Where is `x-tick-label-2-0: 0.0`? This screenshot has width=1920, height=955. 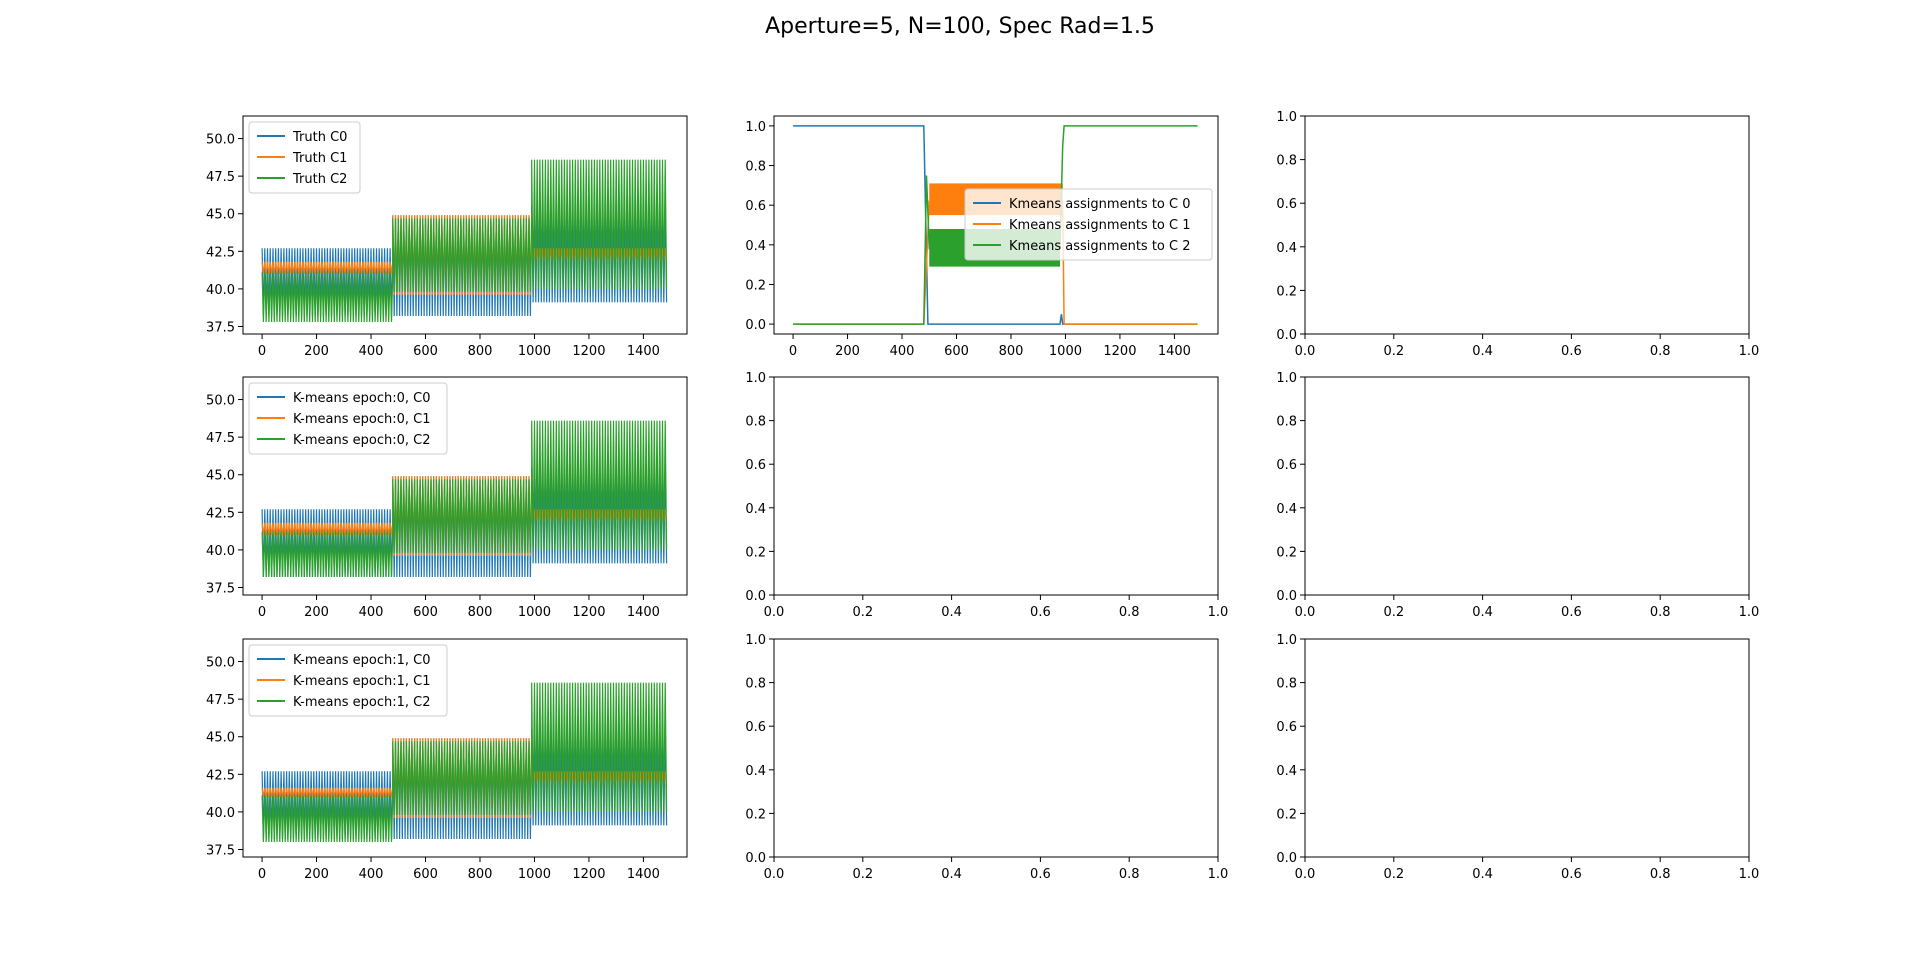
x-tick-label-2-0: 0.0 is located at coordinates (1305, 351).